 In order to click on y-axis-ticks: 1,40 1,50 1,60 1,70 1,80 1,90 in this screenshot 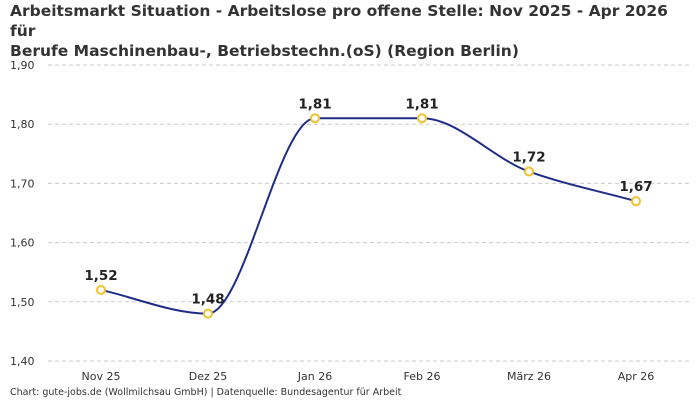, I will do `click(22, 213)`.